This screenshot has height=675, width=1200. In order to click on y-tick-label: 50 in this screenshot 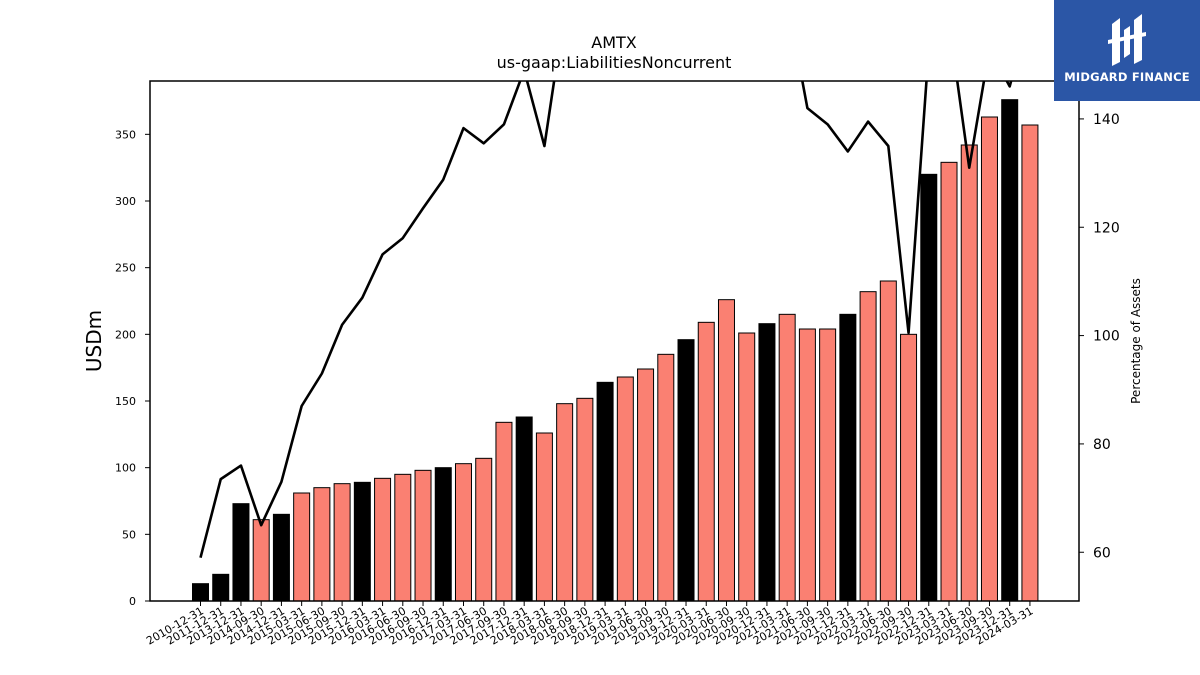, I will do `click(129, 534)`.